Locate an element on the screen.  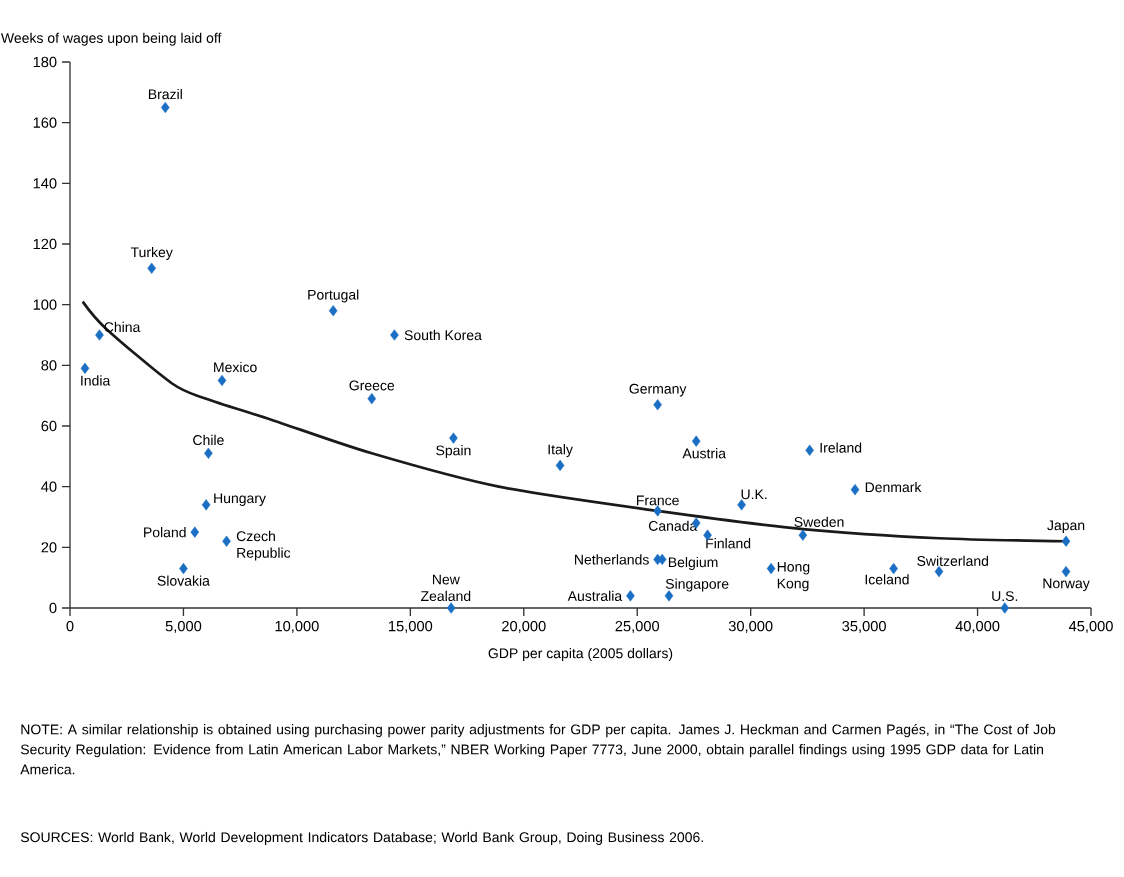
x-tick-label: 0 is located at coordinates (70, 626).